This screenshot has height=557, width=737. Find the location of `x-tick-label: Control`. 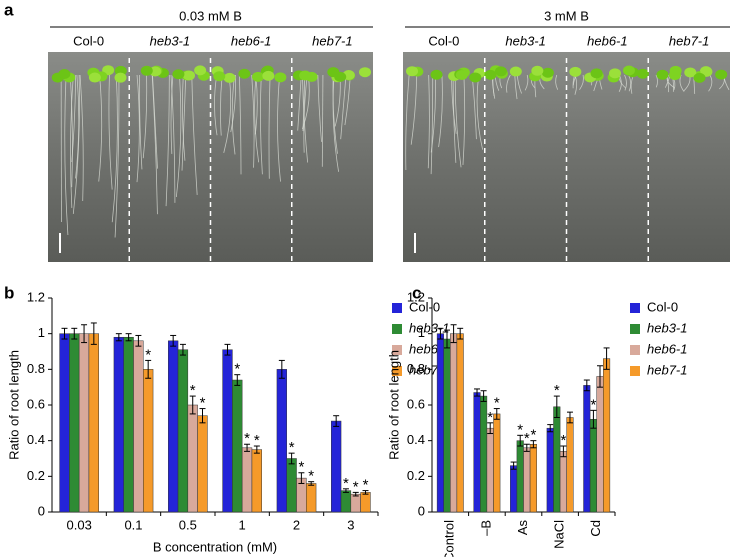

x-tick-label: Control is located at coordinates (449, 538).